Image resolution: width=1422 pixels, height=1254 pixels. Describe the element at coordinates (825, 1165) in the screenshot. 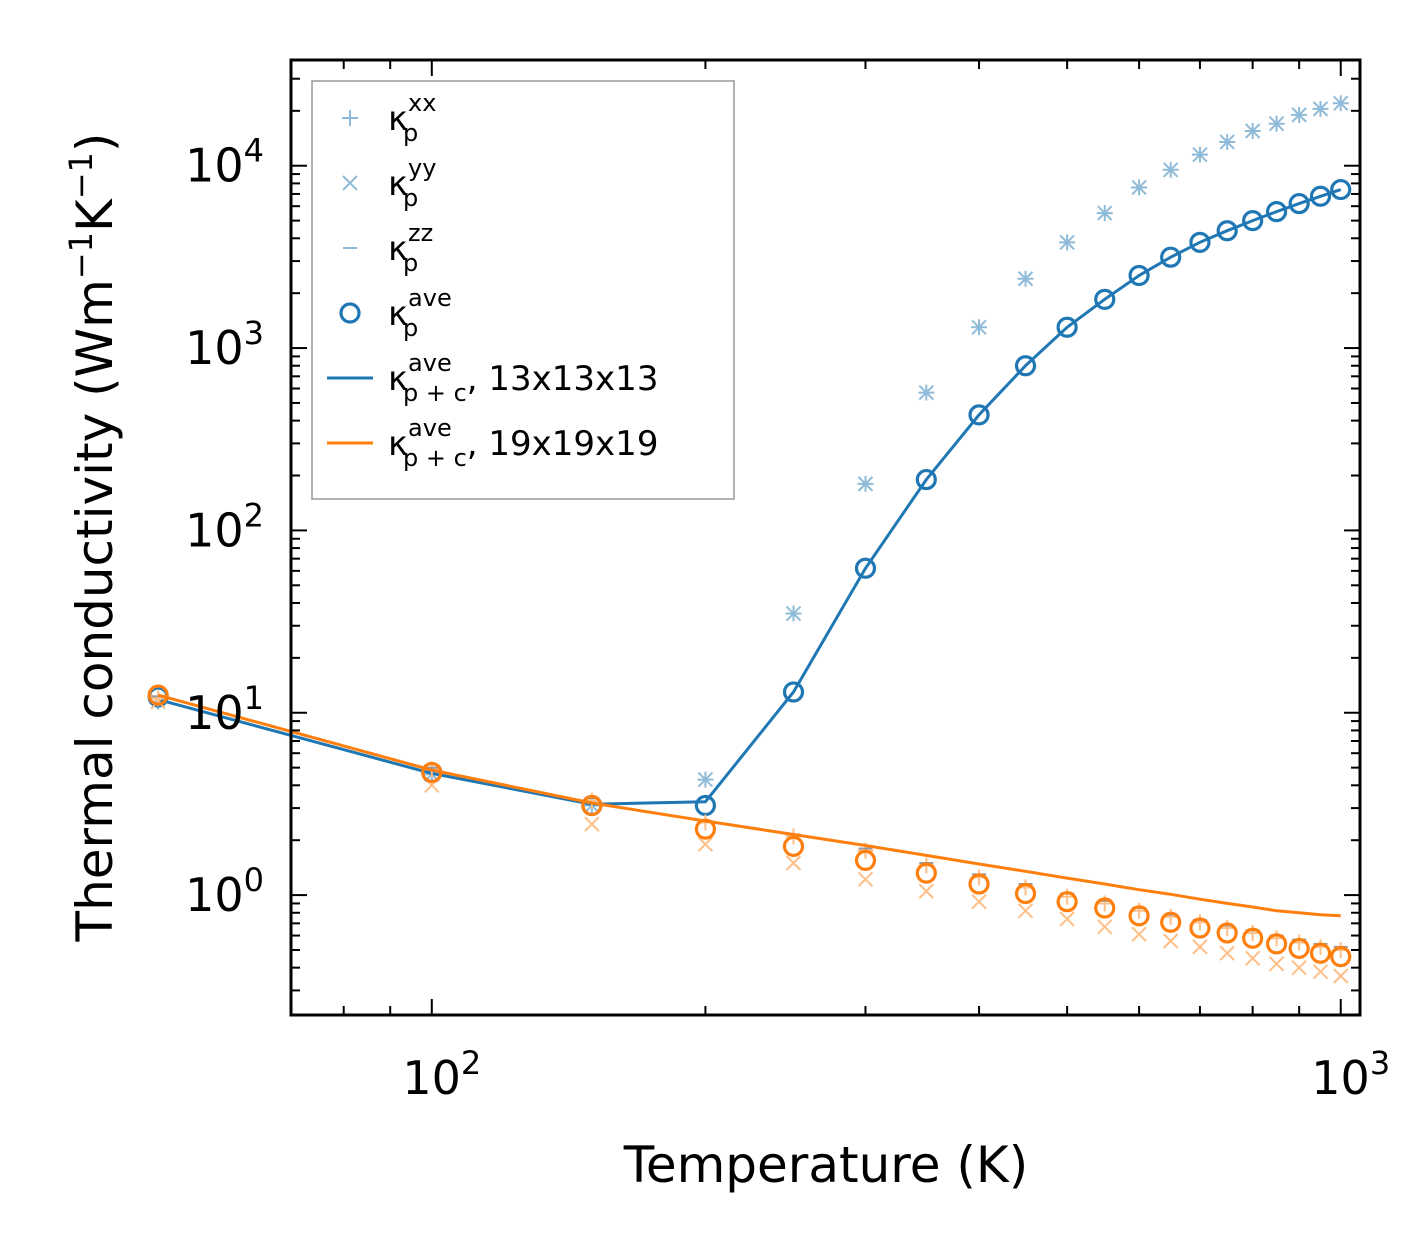

I see `x-axis-title: Temperature (K)` at that location.